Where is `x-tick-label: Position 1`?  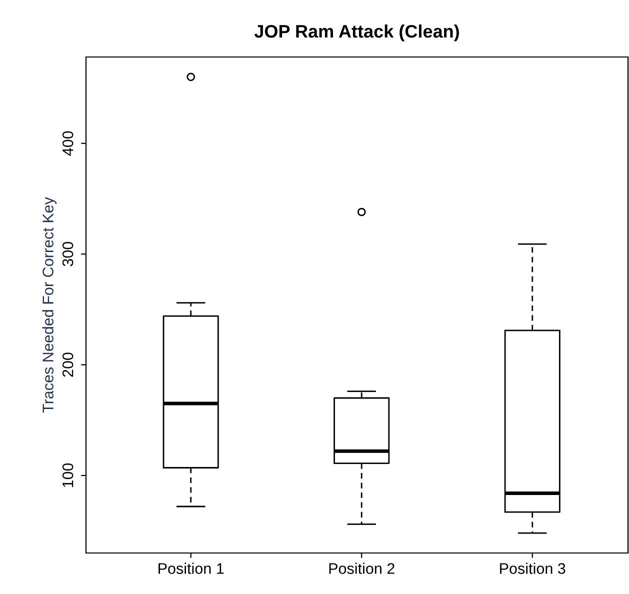
x-tick-label: Position 1 is located at coordinates (191, 568).